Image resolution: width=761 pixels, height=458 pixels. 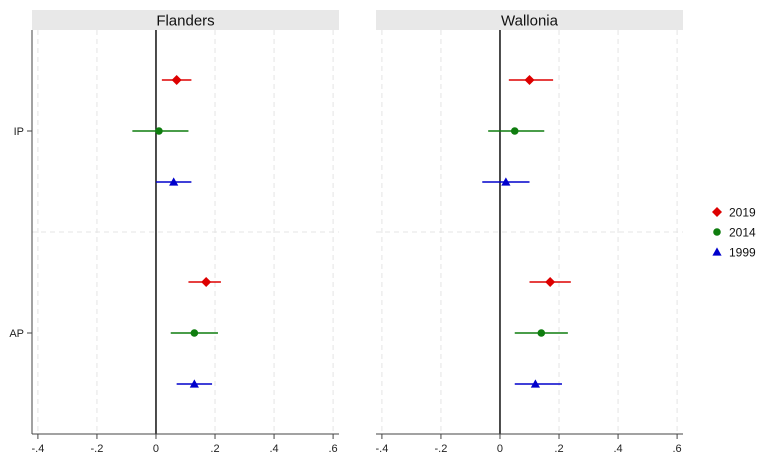 I want to click on legend-marker-2019, so click(x=717, y=212).